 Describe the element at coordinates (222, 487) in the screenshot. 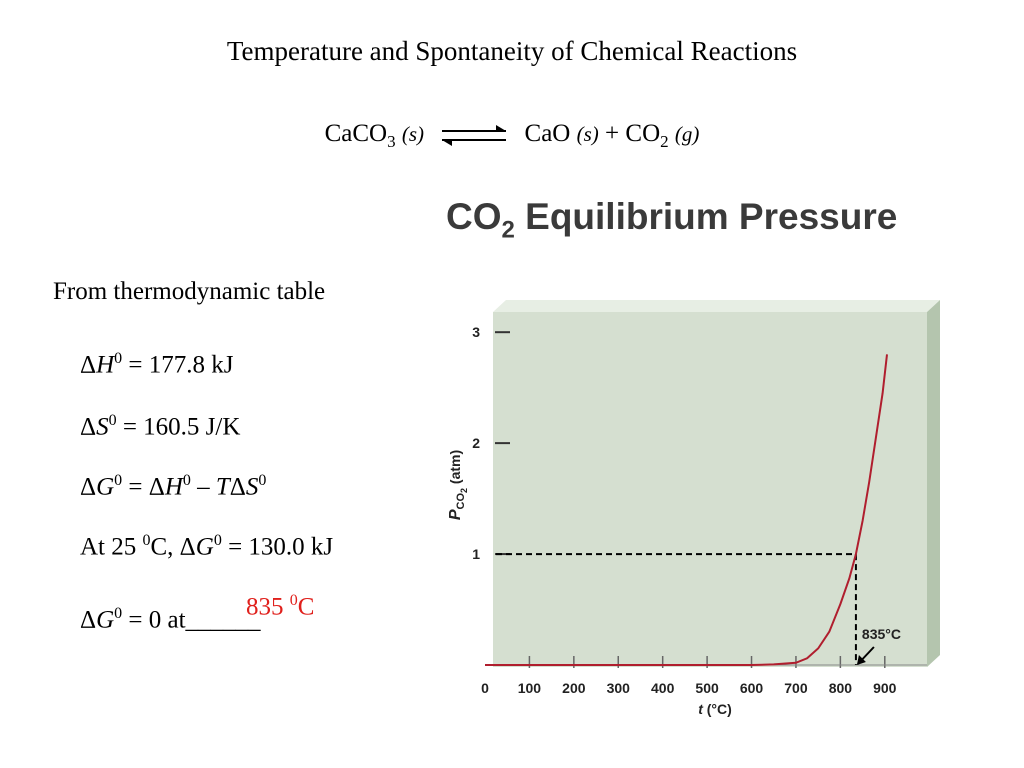

I see `t-variable: T` at that location.